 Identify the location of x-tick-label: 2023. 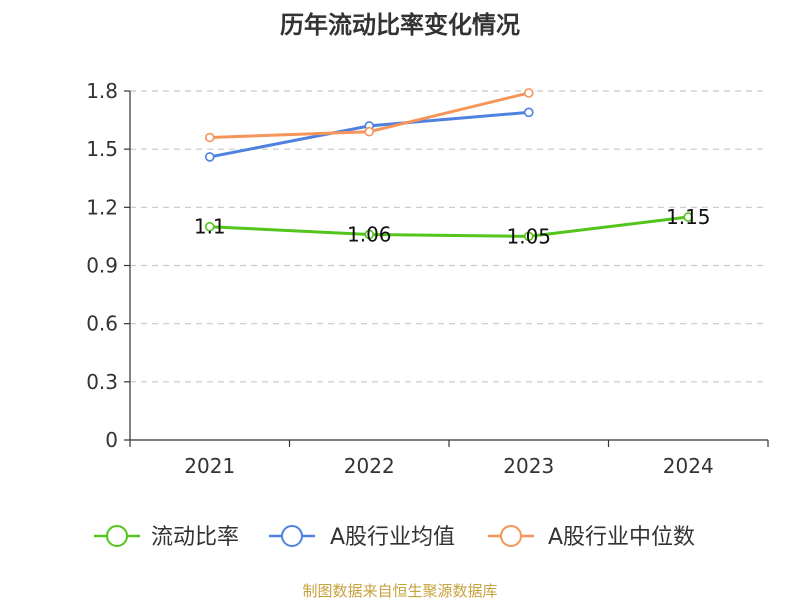
(528, 466).